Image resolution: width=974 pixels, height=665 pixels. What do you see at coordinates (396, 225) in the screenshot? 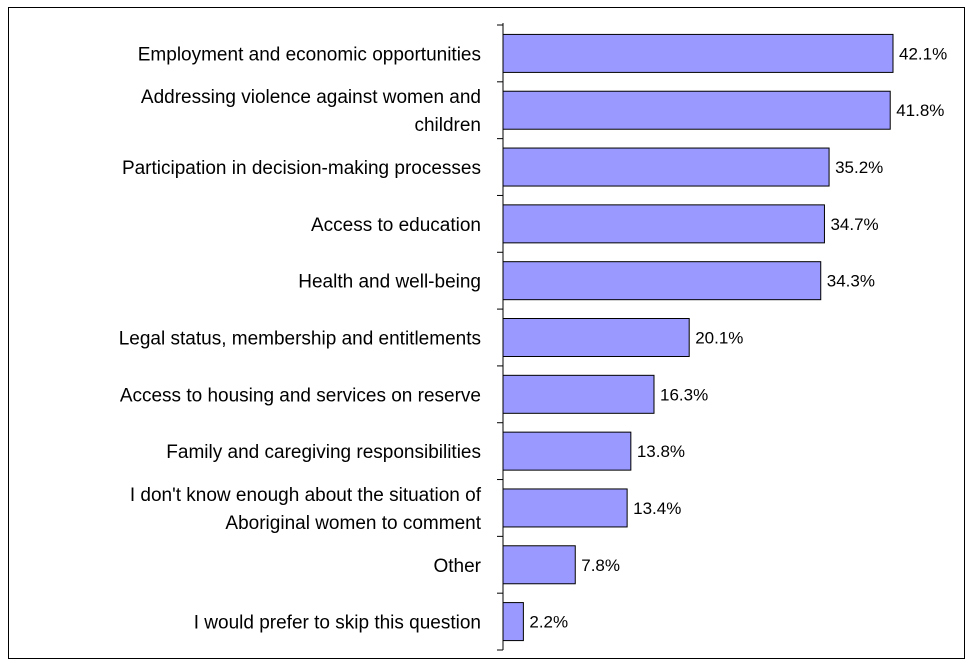
I see `category-label: Access to education` at bounding box center [396, 225].